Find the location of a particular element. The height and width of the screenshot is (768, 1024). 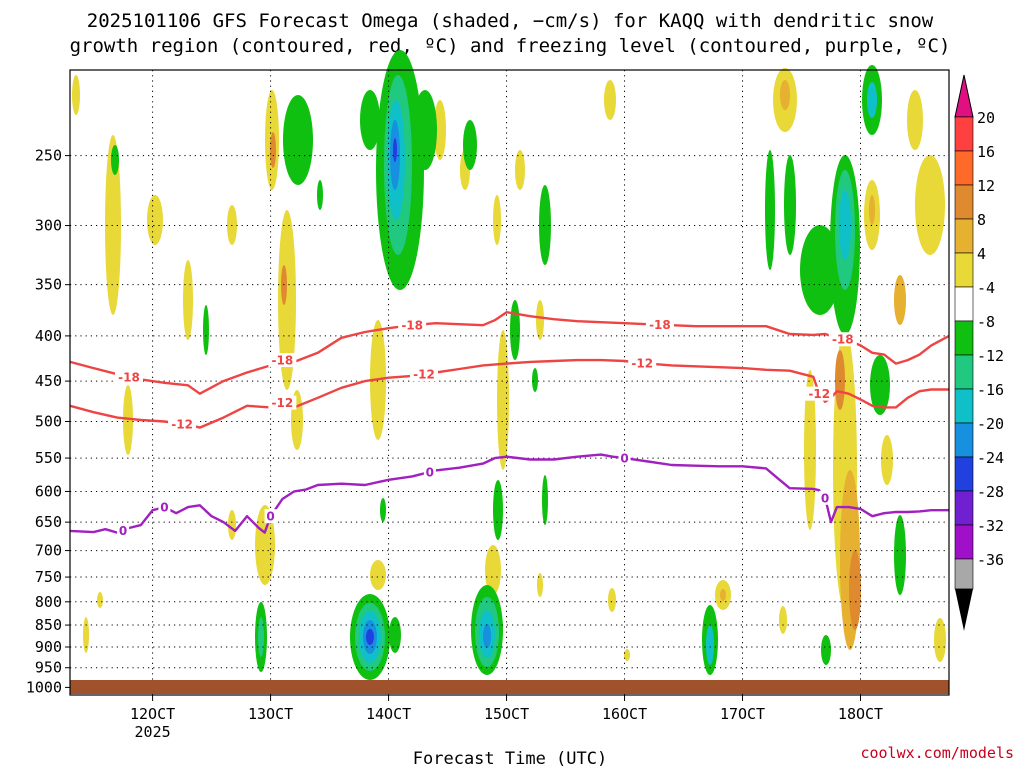

x-axis-label: Forecast Time (UTC) is located at coordinates (510, 758).